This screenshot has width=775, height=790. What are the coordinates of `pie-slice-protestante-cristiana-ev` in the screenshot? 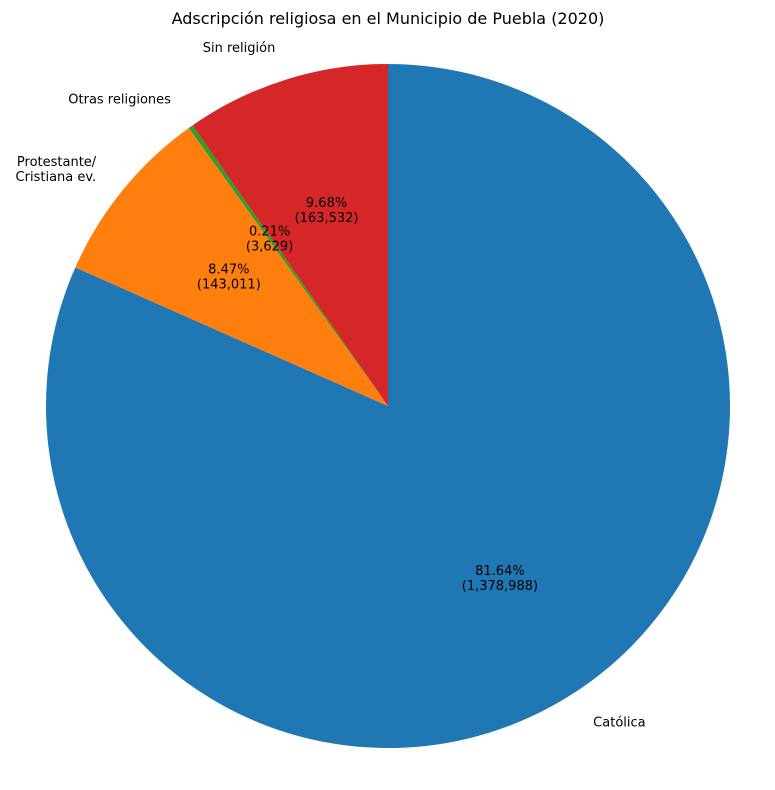 It's located at (232, 267).